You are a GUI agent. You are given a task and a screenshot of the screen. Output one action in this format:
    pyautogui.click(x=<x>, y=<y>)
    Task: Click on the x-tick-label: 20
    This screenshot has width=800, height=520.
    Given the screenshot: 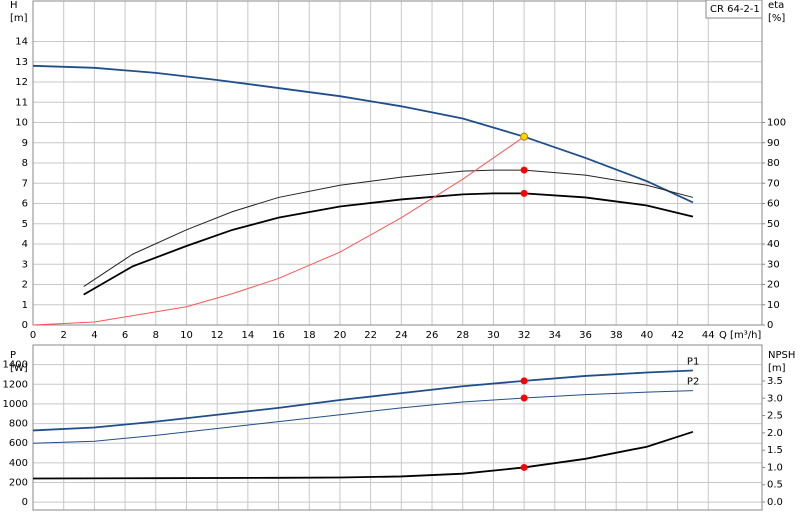 What is the action you would take?
    pyautogui.click(x=340, y=335)
    